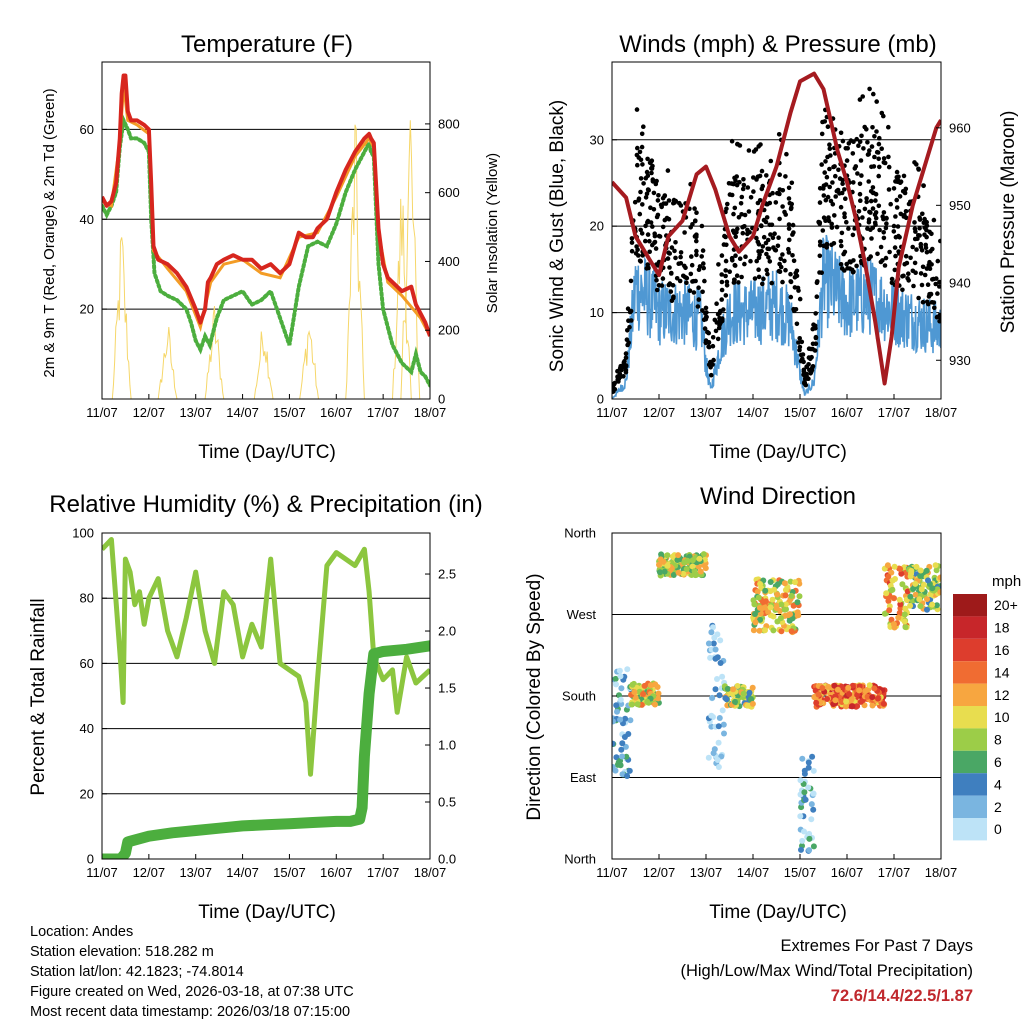 Image resolution: width=1024 pixels, height=1024 pixels. I want to click on temperature-y2-tick-label: 600, so click(449, 192).